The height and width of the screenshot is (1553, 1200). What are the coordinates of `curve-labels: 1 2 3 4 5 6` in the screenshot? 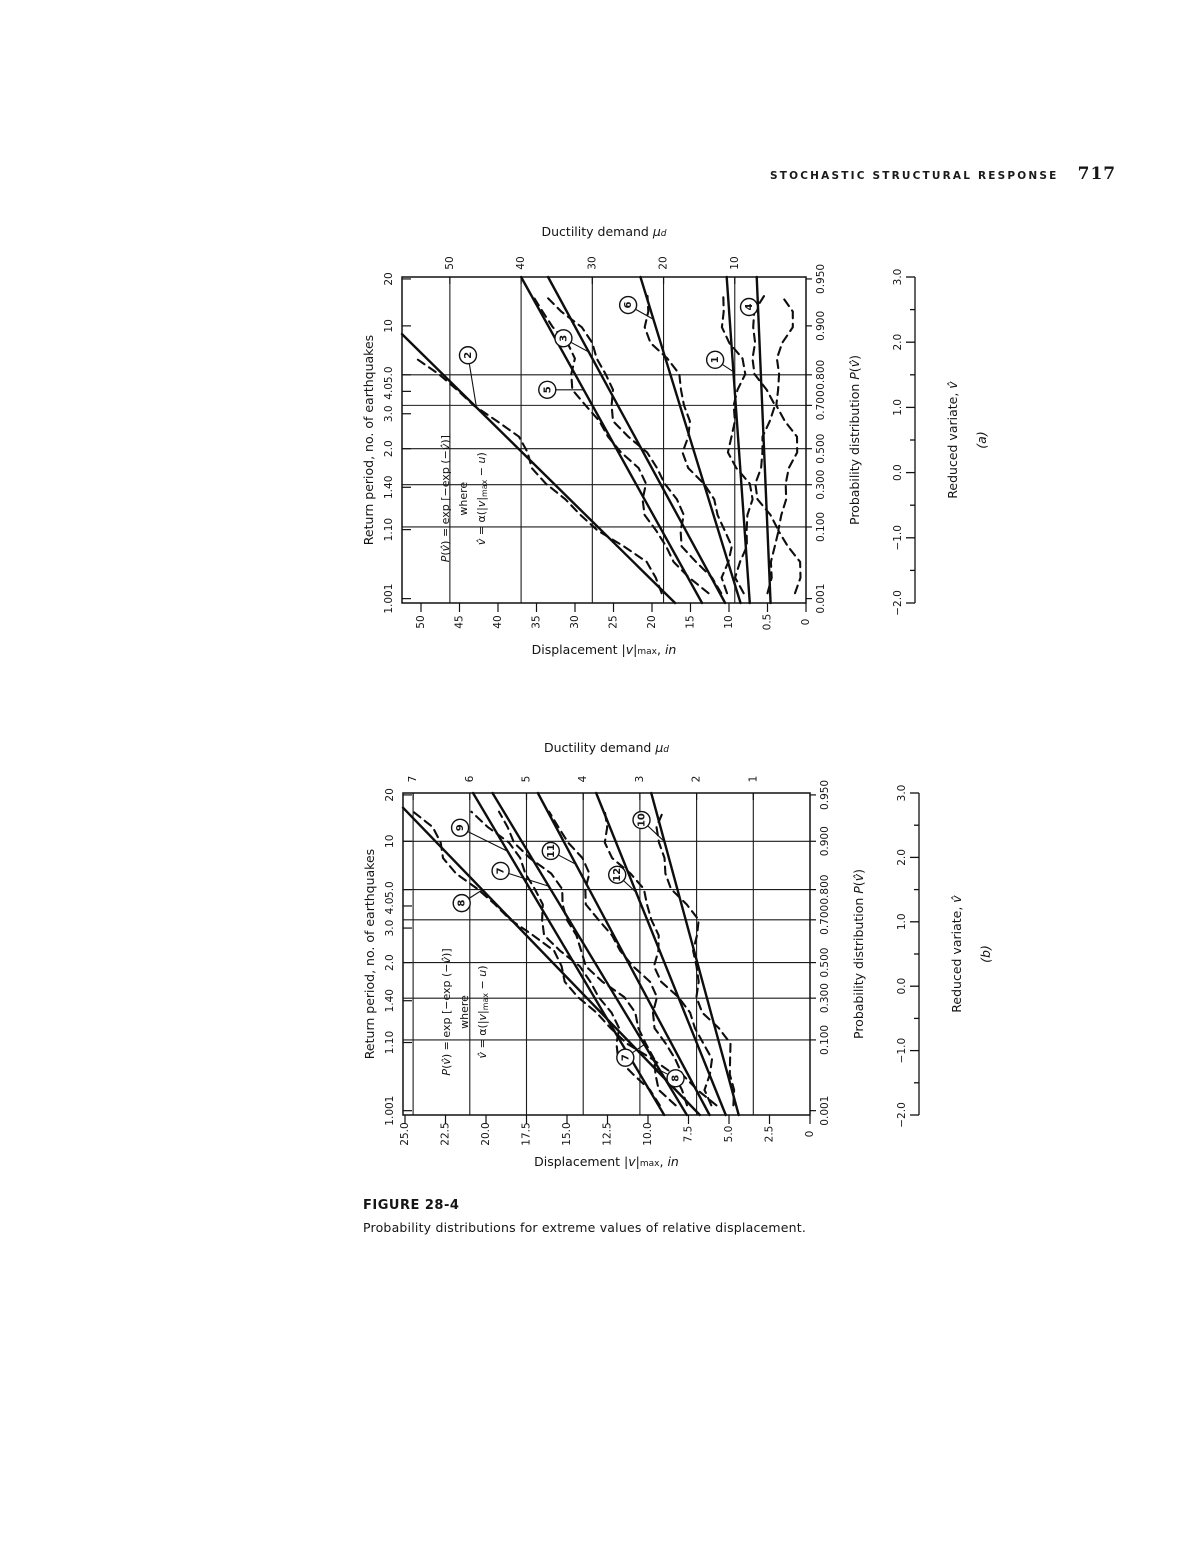 It's located at (608, 351).